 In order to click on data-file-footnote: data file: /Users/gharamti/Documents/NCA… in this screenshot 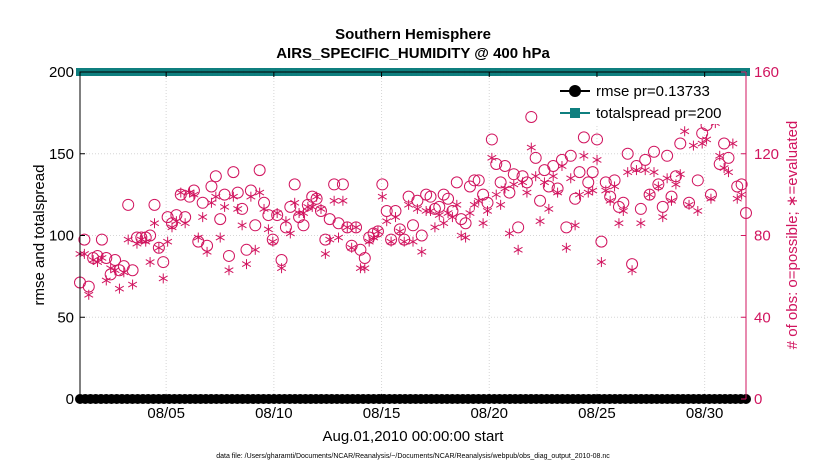, I will do `click(413, 456)`.